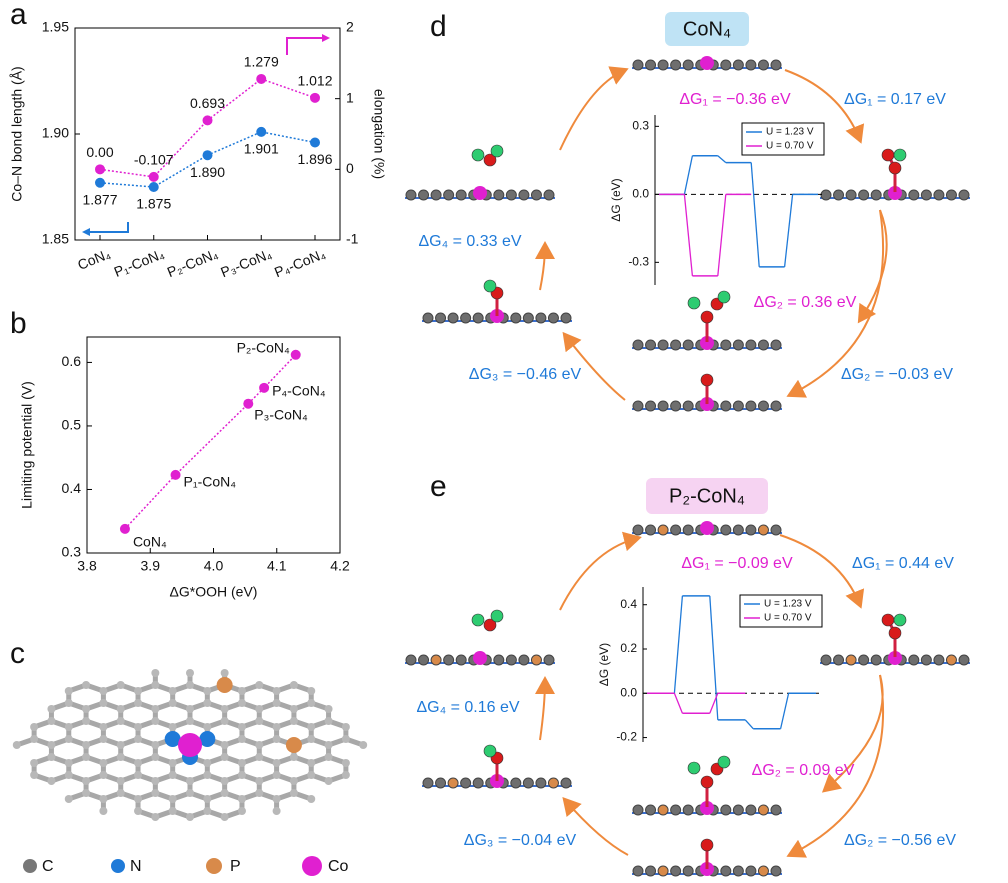 Image resolution: width=1008 pixels, height=883 pixels. What do you see at coordinates (340, 566) in the screenshot?
I see `x-tick-label: 4.2` at bounding box center [340, 566].